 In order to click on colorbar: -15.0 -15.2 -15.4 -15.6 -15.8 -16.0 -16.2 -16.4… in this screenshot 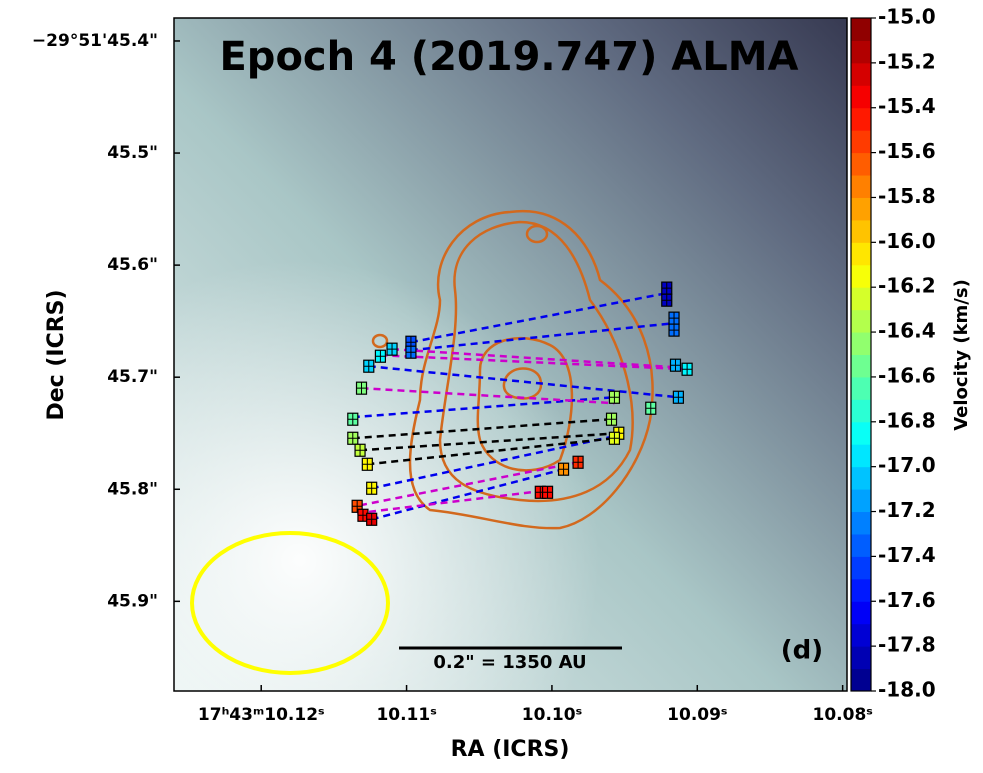, I will do `click(893, 353)`.